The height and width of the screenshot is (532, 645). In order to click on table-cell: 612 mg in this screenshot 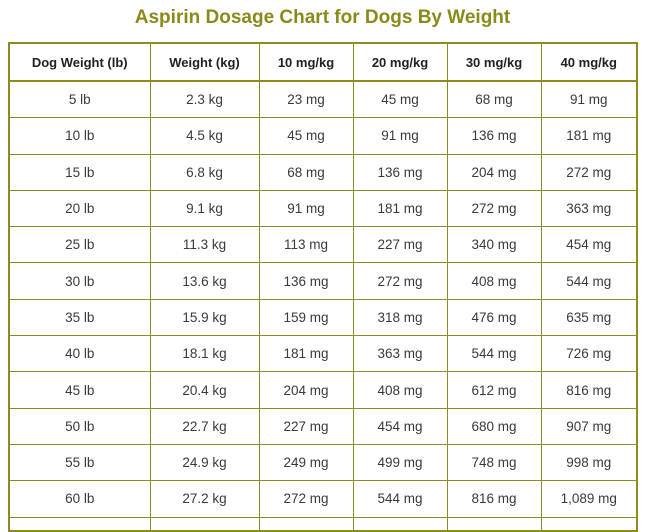, I will do `click(494, 390)`.